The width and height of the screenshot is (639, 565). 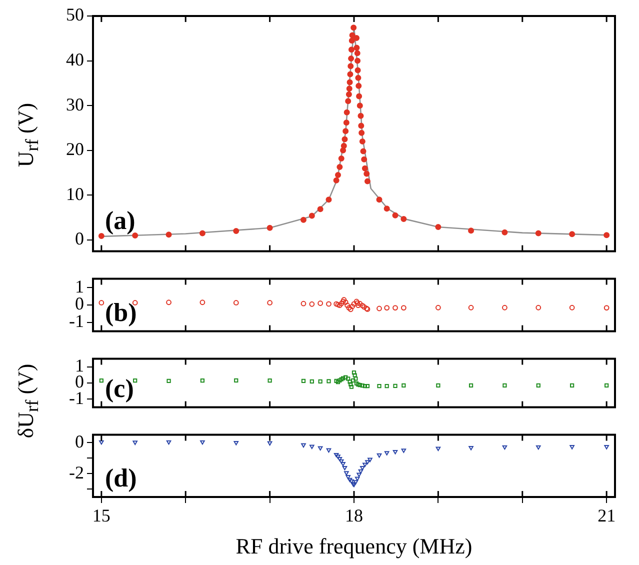 What do you see at coordinates (354, 516) in the screenshot?
I see `x-tick-label: 18` at bounding box center [354, 516].